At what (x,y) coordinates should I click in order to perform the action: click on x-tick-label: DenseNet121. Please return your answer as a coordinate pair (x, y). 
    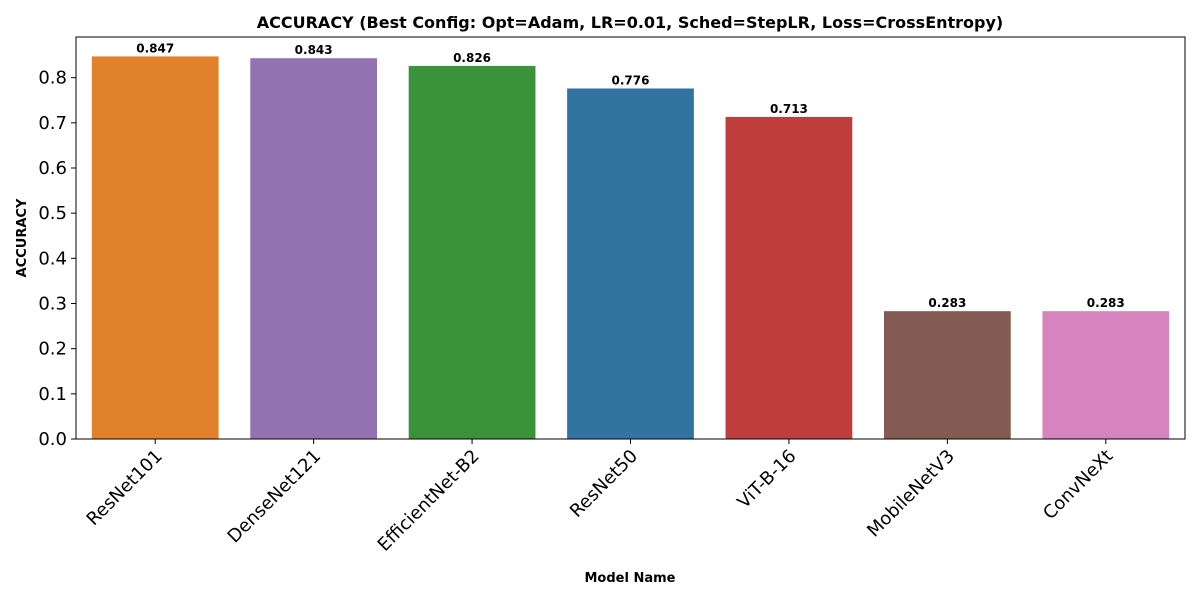
    Looking at the image, I should click on (275, 497).